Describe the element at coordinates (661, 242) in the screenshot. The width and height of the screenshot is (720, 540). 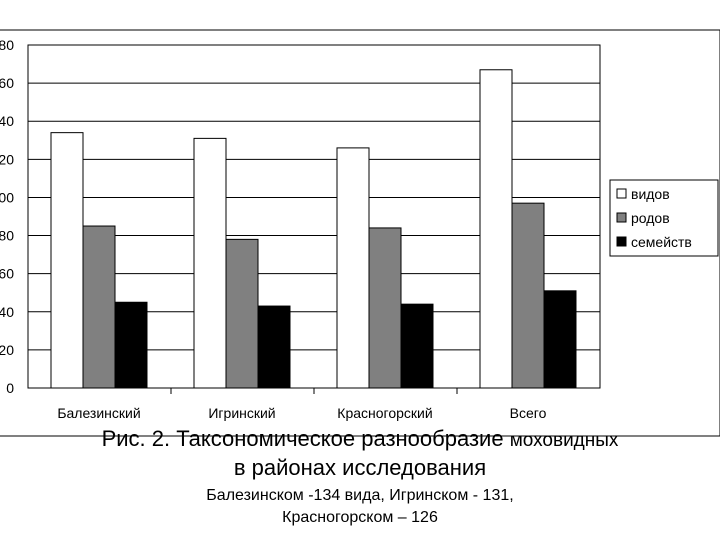
I see `legend-label-2: семейств` at that location.